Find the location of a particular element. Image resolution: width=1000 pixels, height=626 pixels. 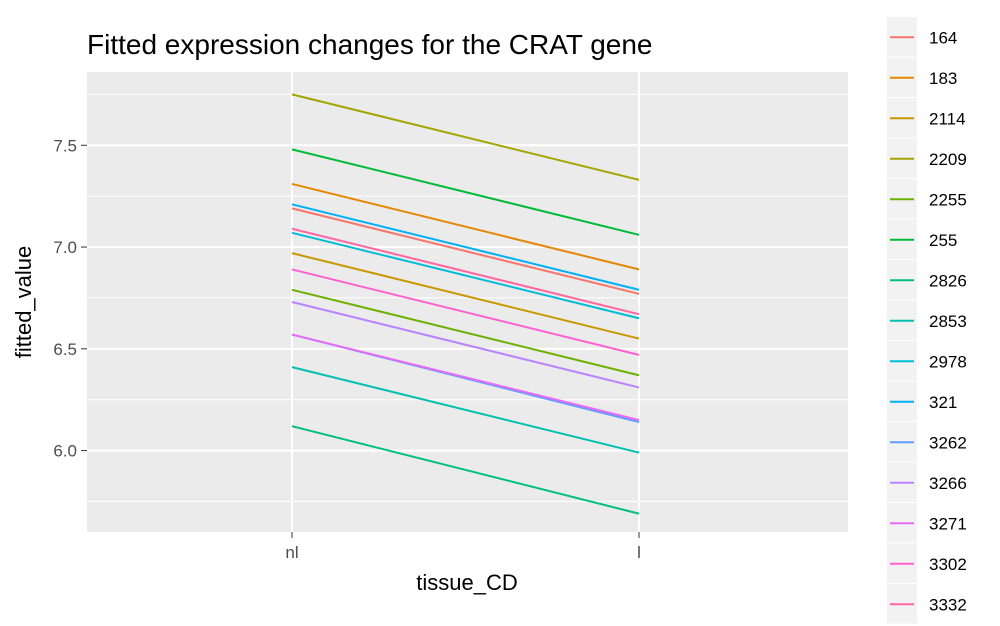

legend-label-2853: 2853 is located at coordinates (948, 321).